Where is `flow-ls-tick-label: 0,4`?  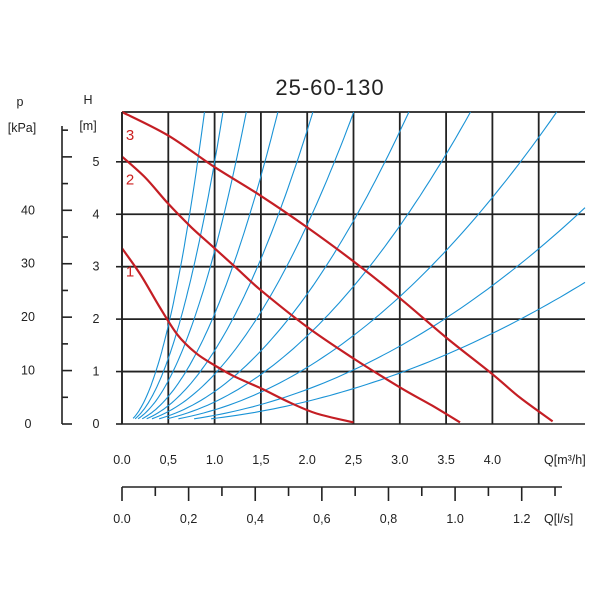
flow-ls-tick-label: 0,4 is located at coordinates (255, 519).